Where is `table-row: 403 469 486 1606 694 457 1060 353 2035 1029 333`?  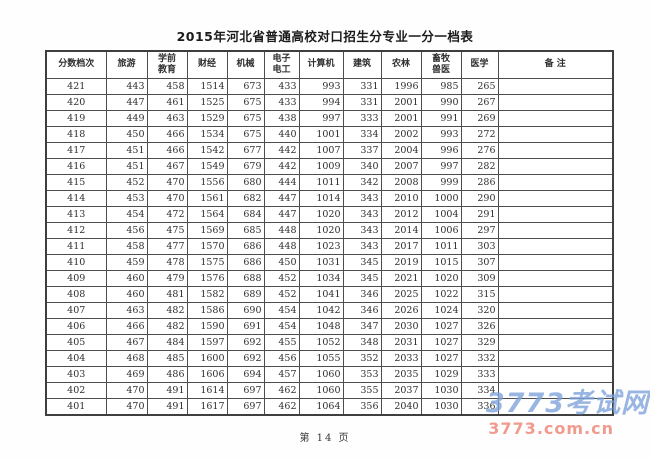
table-row: 403 469 486 1606 694 457 1060 353 2035 1029 333 is located at coordinates (329, 374).